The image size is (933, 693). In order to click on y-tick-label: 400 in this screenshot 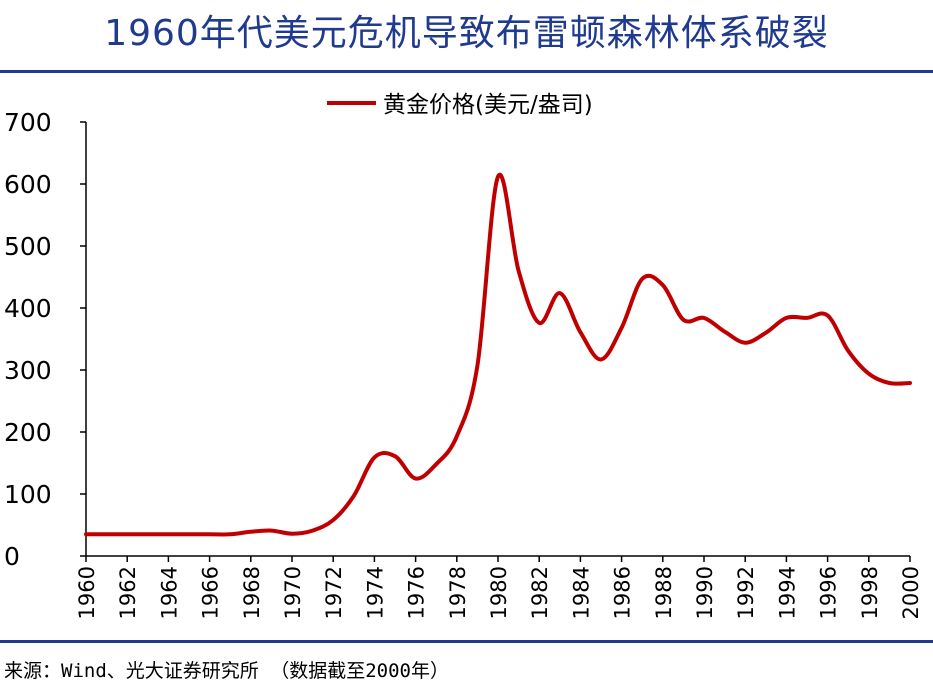, I will do `click(28, 308)`.